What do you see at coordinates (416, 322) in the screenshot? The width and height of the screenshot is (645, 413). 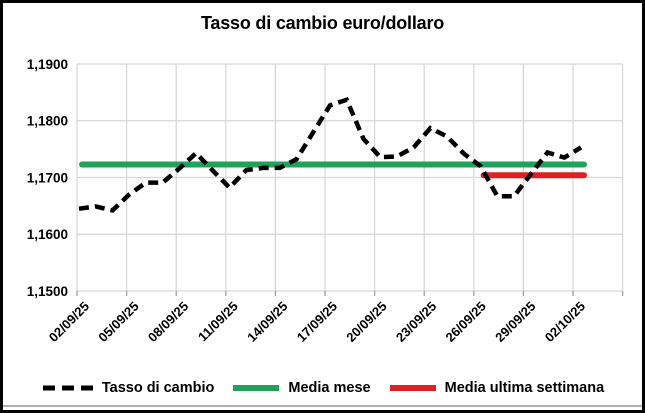 I see `x-tick-label: 23/09/25` at bounding box center [416, 322].